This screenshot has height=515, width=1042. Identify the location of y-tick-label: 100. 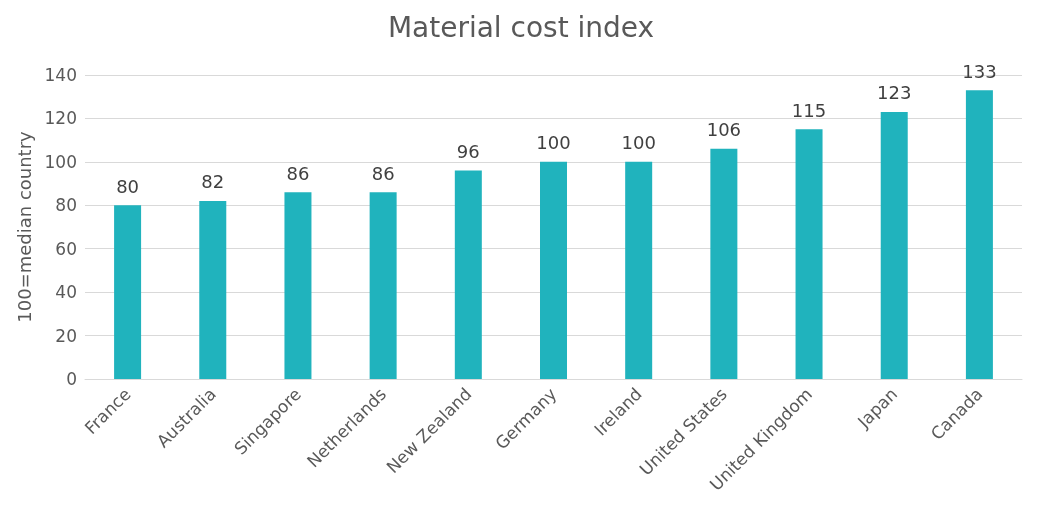
(60, 161).